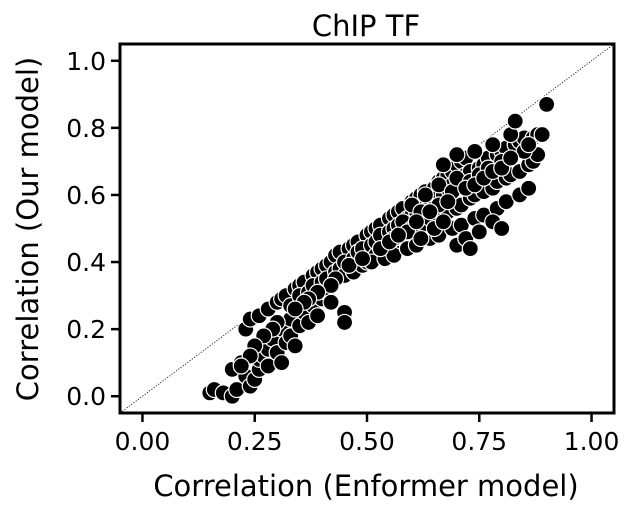 This screenshot has height=513, width=636. What do you see at coordinates (86, 195) in the screenshot?
I see `y-tick-label: 0.6` at bounding box center [86, 195].